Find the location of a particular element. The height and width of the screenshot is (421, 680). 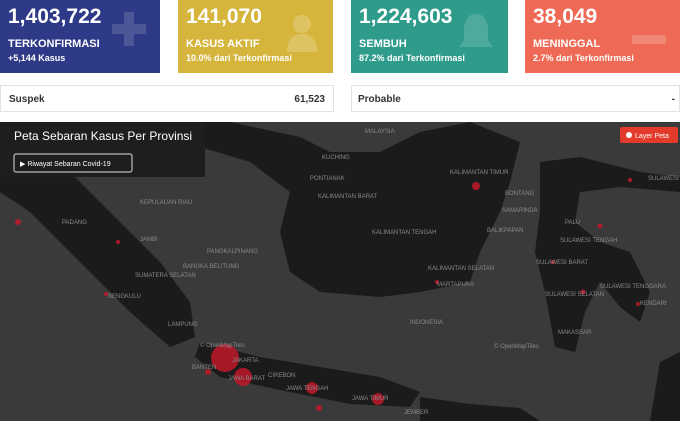

map-label: SAMARINDA is located at coordinates (520, 211).